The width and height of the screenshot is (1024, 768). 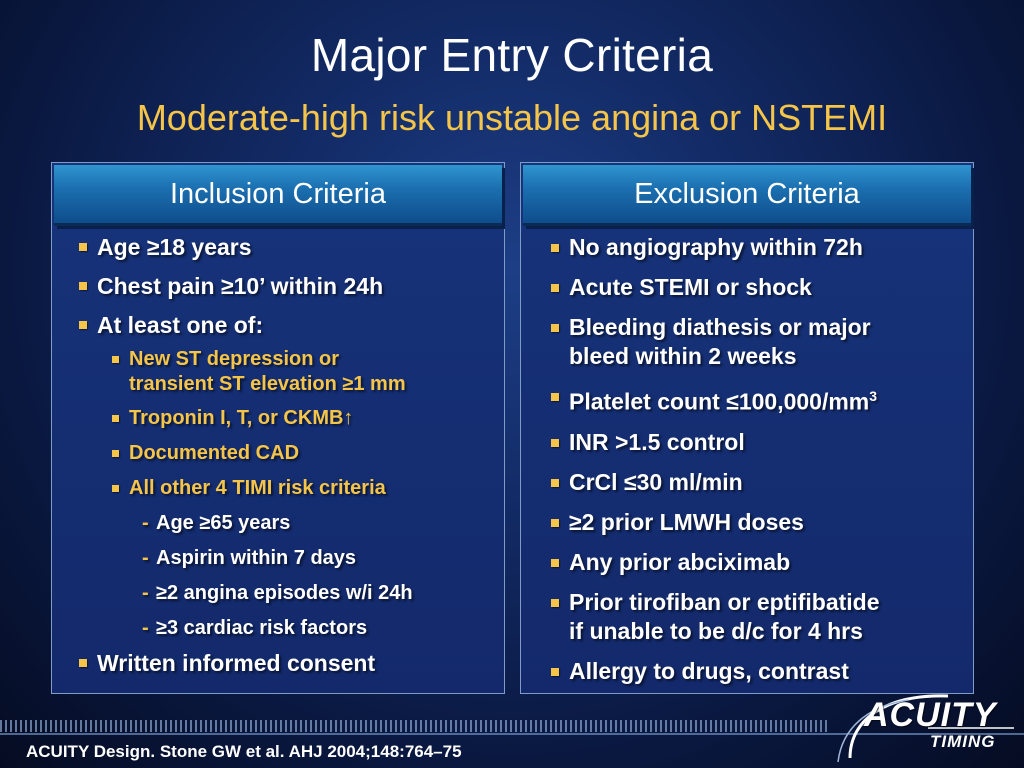 I want to click on inclusion-header: Inclusion Criteria, so click(x=278, y=195).